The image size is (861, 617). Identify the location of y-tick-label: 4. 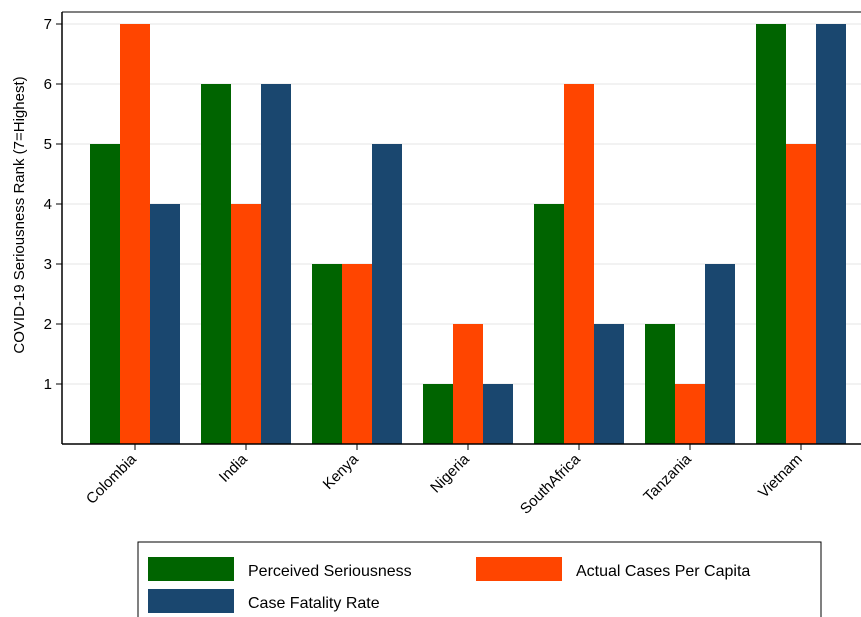
(48, 204).